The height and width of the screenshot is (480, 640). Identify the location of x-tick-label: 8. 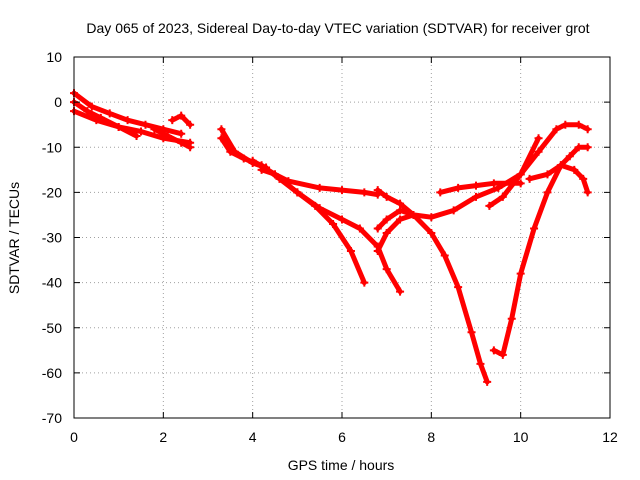
(431, 437).